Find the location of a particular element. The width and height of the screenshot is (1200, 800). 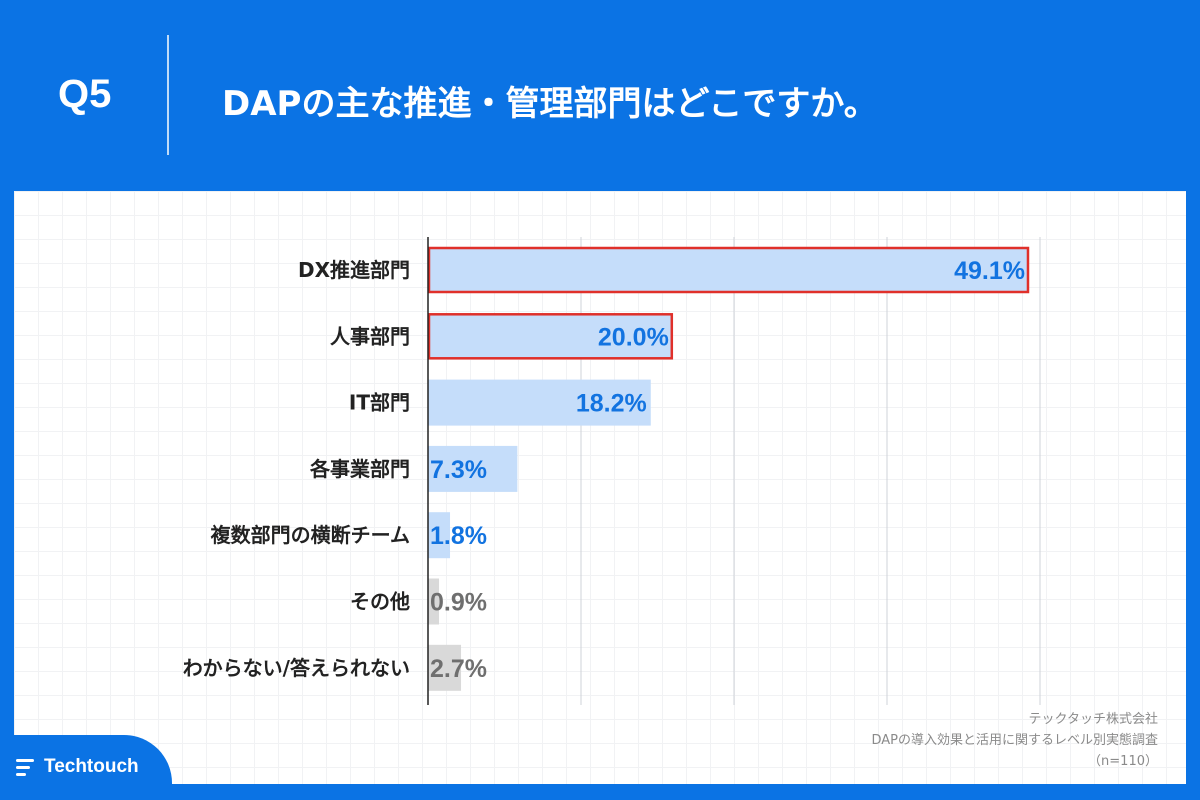

category-label-5: 複数部門の横断チーム is located at coordinates (310, 535).